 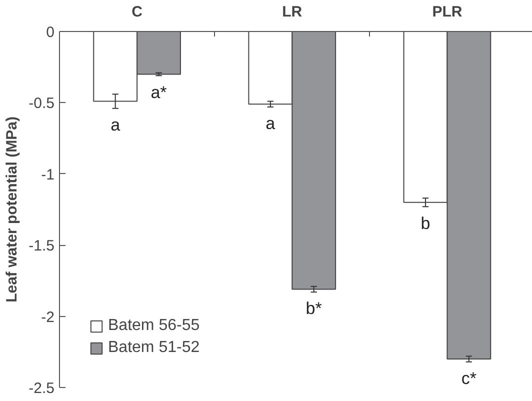 What do you see at coordinates (154, 326) in the screenshot?
I see `legend-label: Batem 56-55` at bounding box center [154, 326].